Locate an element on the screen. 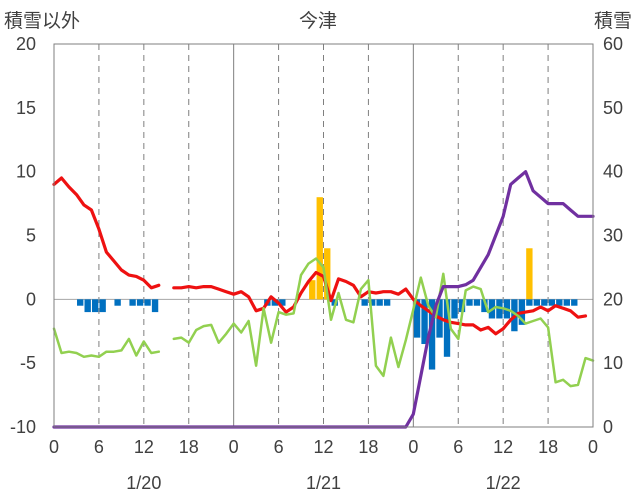  left-axis-title: 積雪以外 is located at coordinates (42, 21).